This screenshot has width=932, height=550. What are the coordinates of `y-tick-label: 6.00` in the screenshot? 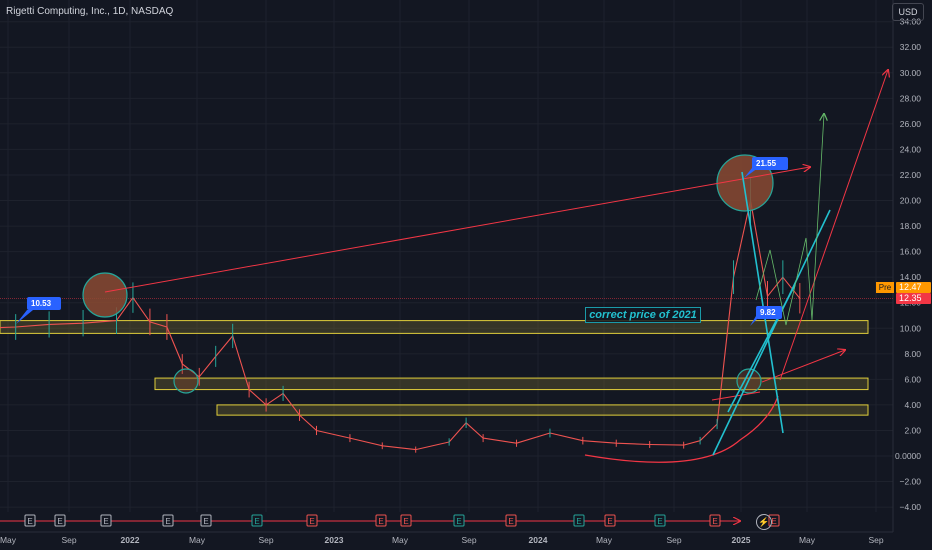 It's located at (912, 379).